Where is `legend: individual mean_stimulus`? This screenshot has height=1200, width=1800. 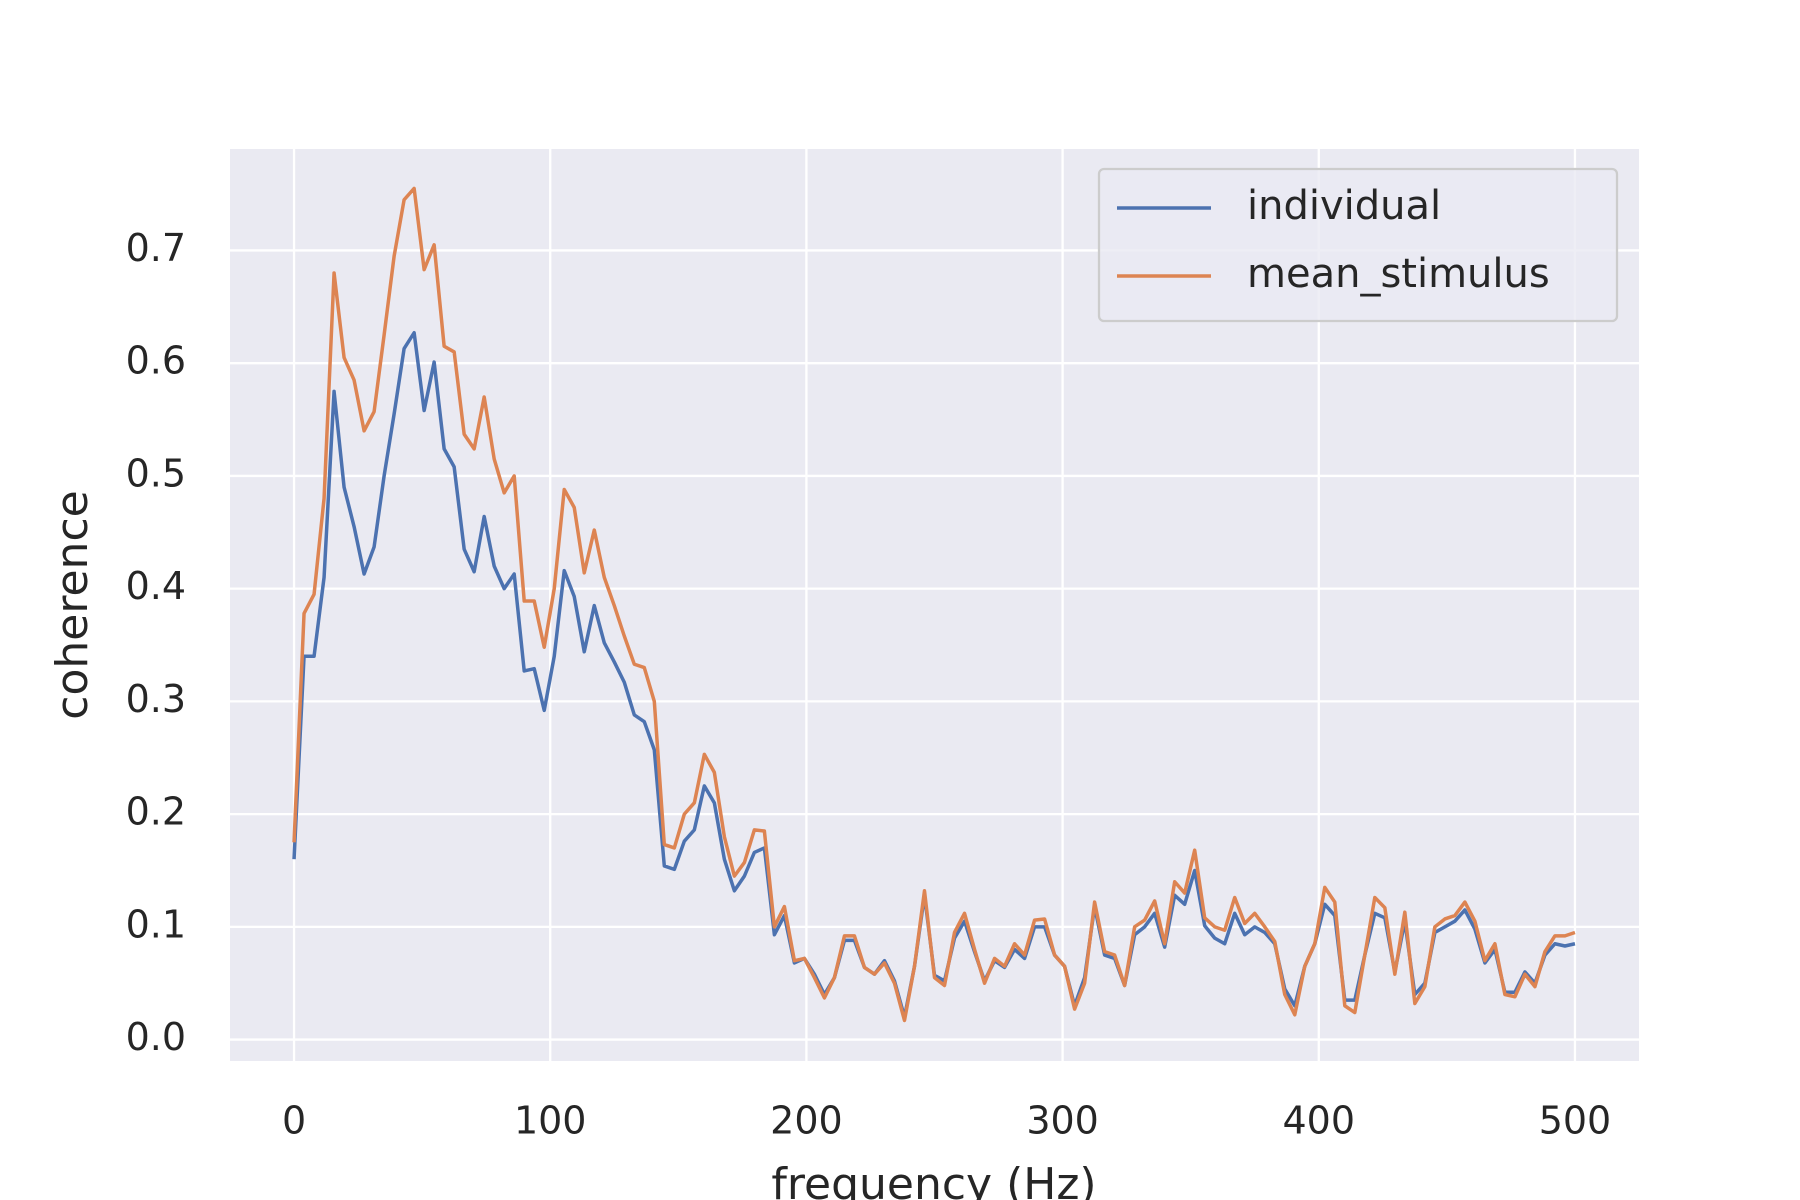
legend: individual mean_stimulus is located at coordinates (1358, 245).